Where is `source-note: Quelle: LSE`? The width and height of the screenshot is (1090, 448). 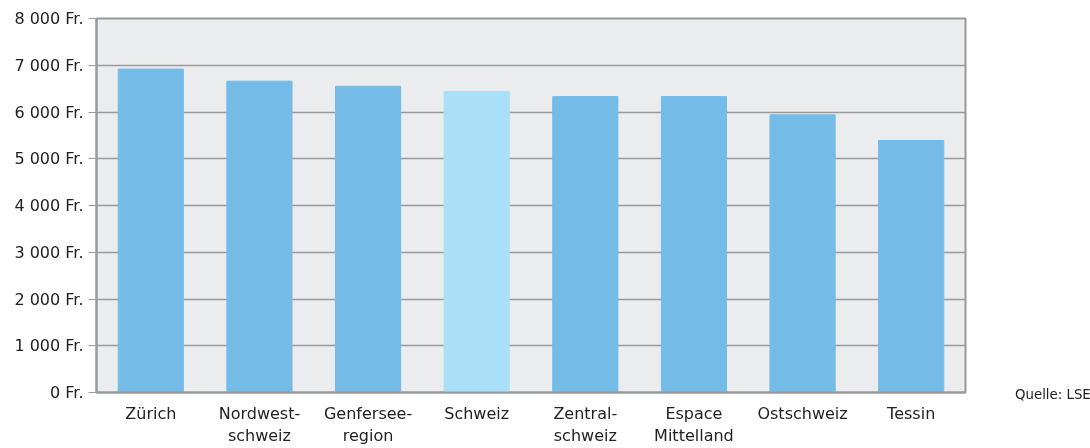 source-note: Quelle: LSE is located at coordinates (1052, 395).